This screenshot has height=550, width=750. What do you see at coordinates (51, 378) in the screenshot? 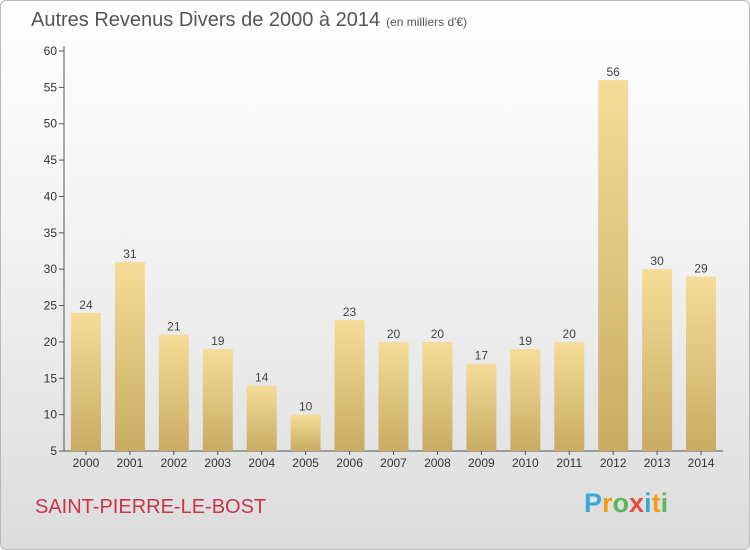
I see `y-tick-label: 15` at bounding box center [51, 378].